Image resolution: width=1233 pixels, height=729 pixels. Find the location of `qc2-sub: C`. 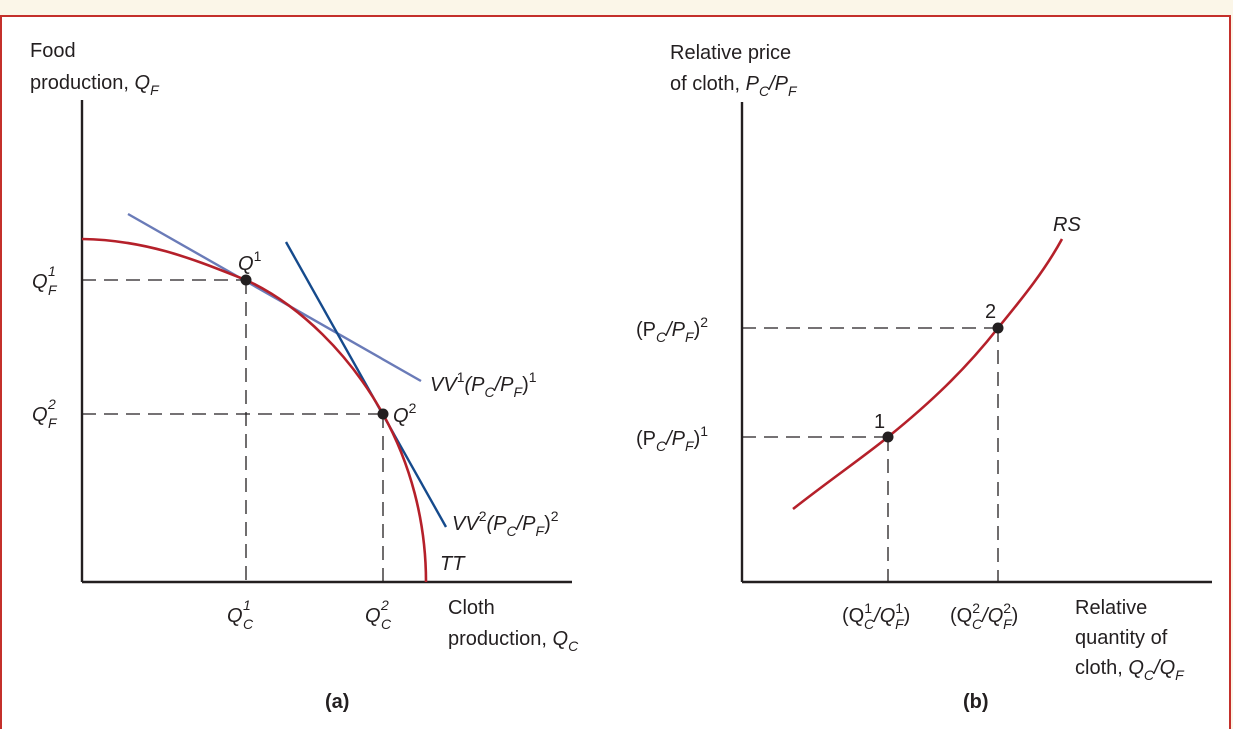

qc2-sub: C is located at coordinates (386, 624).